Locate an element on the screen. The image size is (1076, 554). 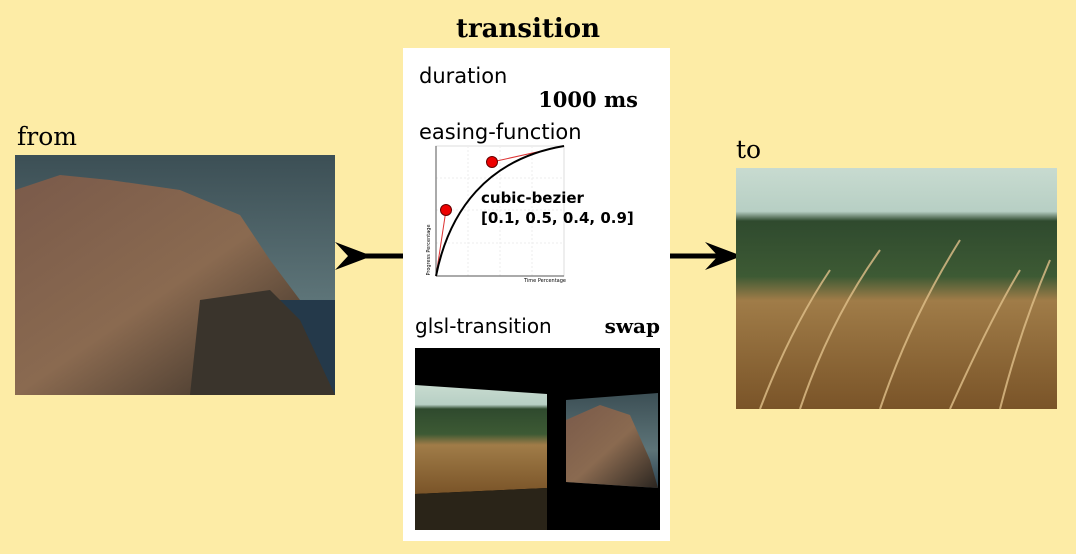
title: transition is located at coordinates (528, 29).